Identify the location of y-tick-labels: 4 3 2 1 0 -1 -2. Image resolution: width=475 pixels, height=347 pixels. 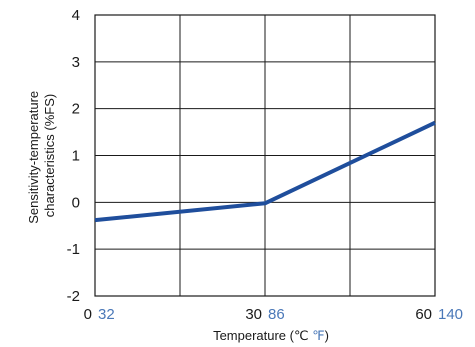
(73, 156).